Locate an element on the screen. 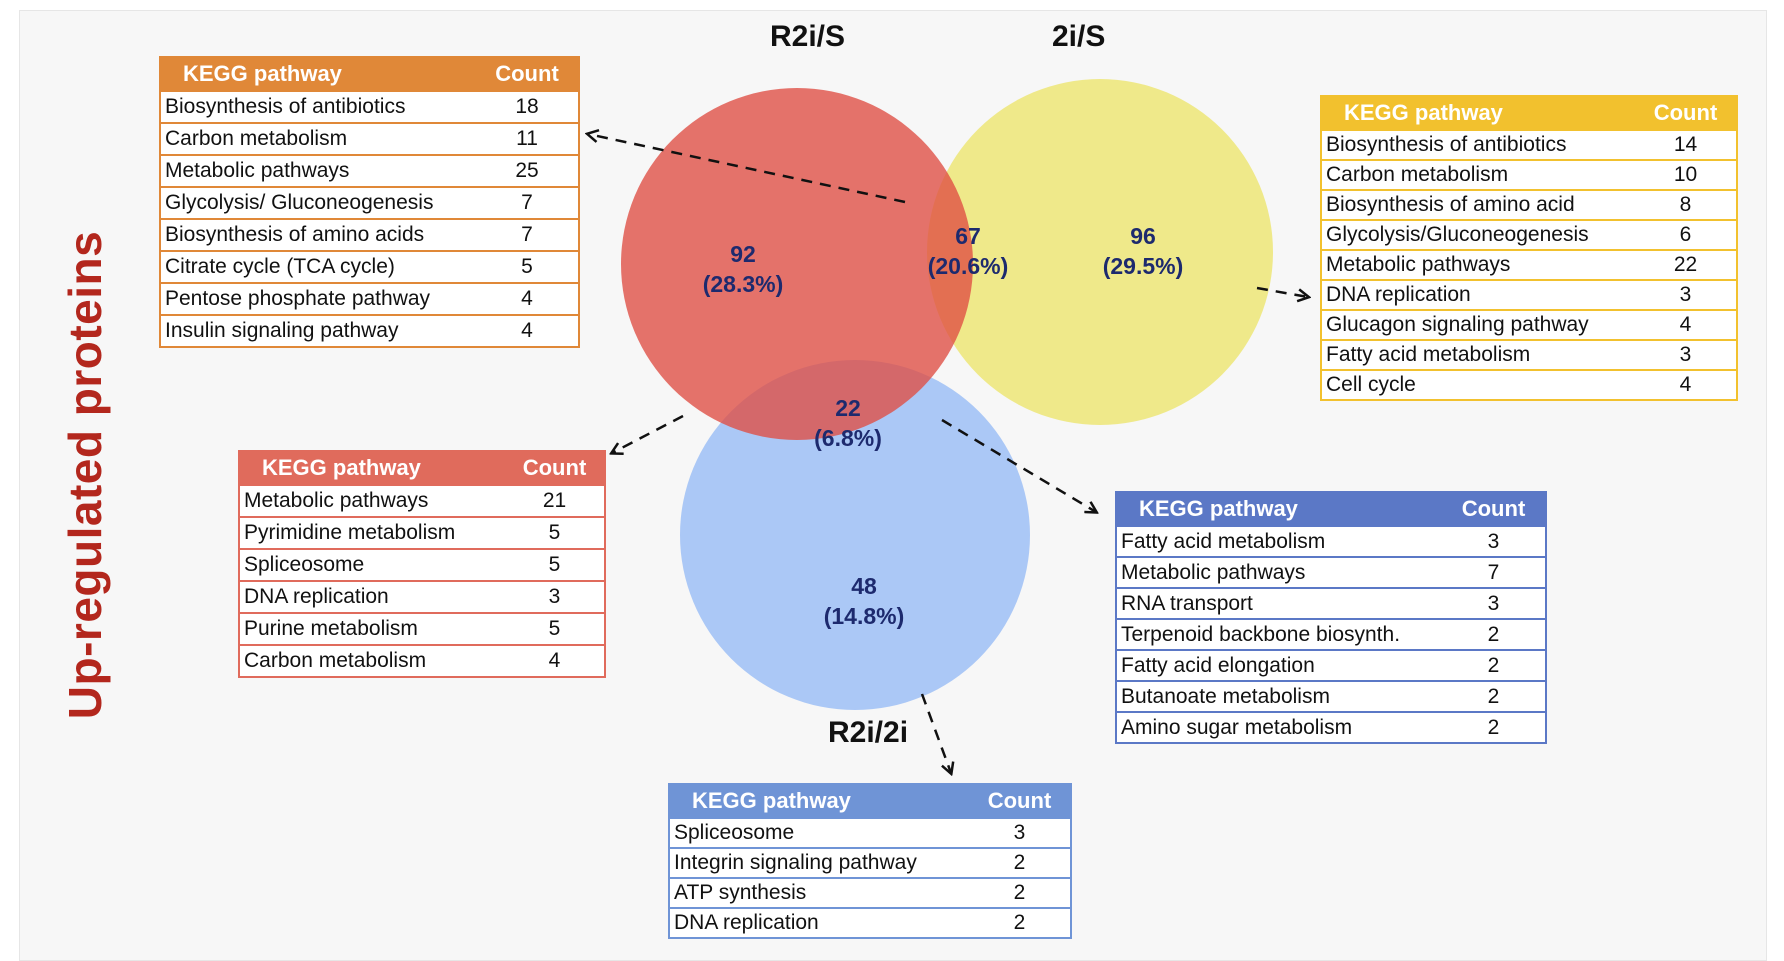  set-title-2i-s: 2i/S is located at coordinates (1079, 36).